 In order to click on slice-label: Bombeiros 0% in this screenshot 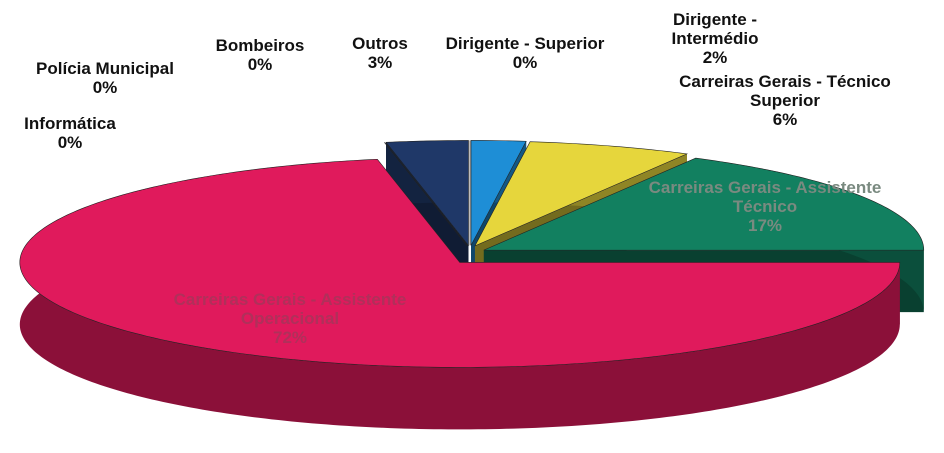, I will do `click(260, 55)`.